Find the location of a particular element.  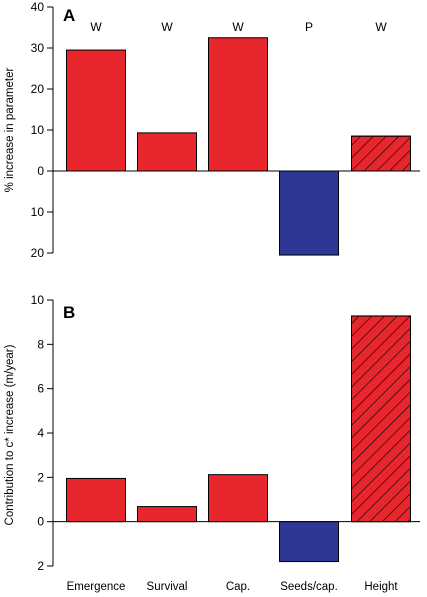

category-label-seeds-cap: Seeds/cap. is located at coordinates (309, 587).